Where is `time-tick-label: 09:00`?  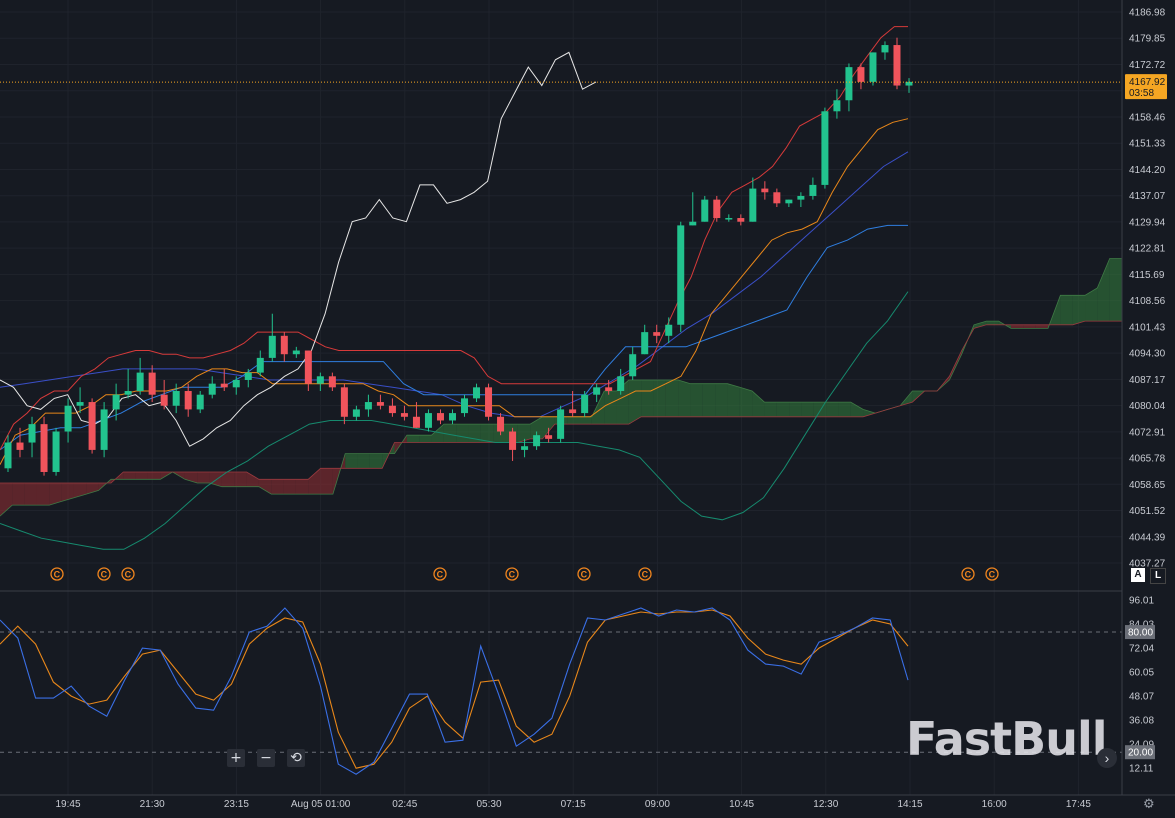
time-tick-label: 09:00 is located at coordinates (657, 804).